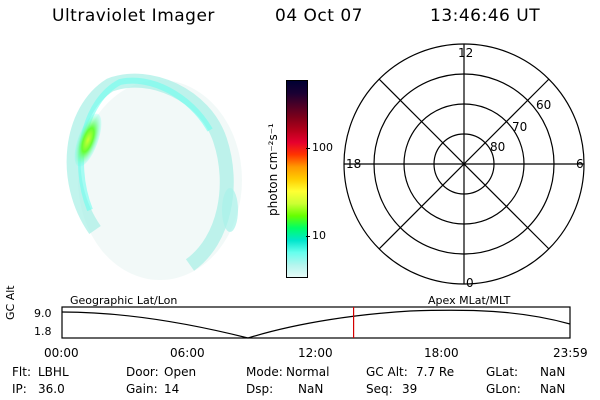  Describe the element at coordinates (319, 235) in the screenshot. I see `colorbar-label-10: 10` at that location.